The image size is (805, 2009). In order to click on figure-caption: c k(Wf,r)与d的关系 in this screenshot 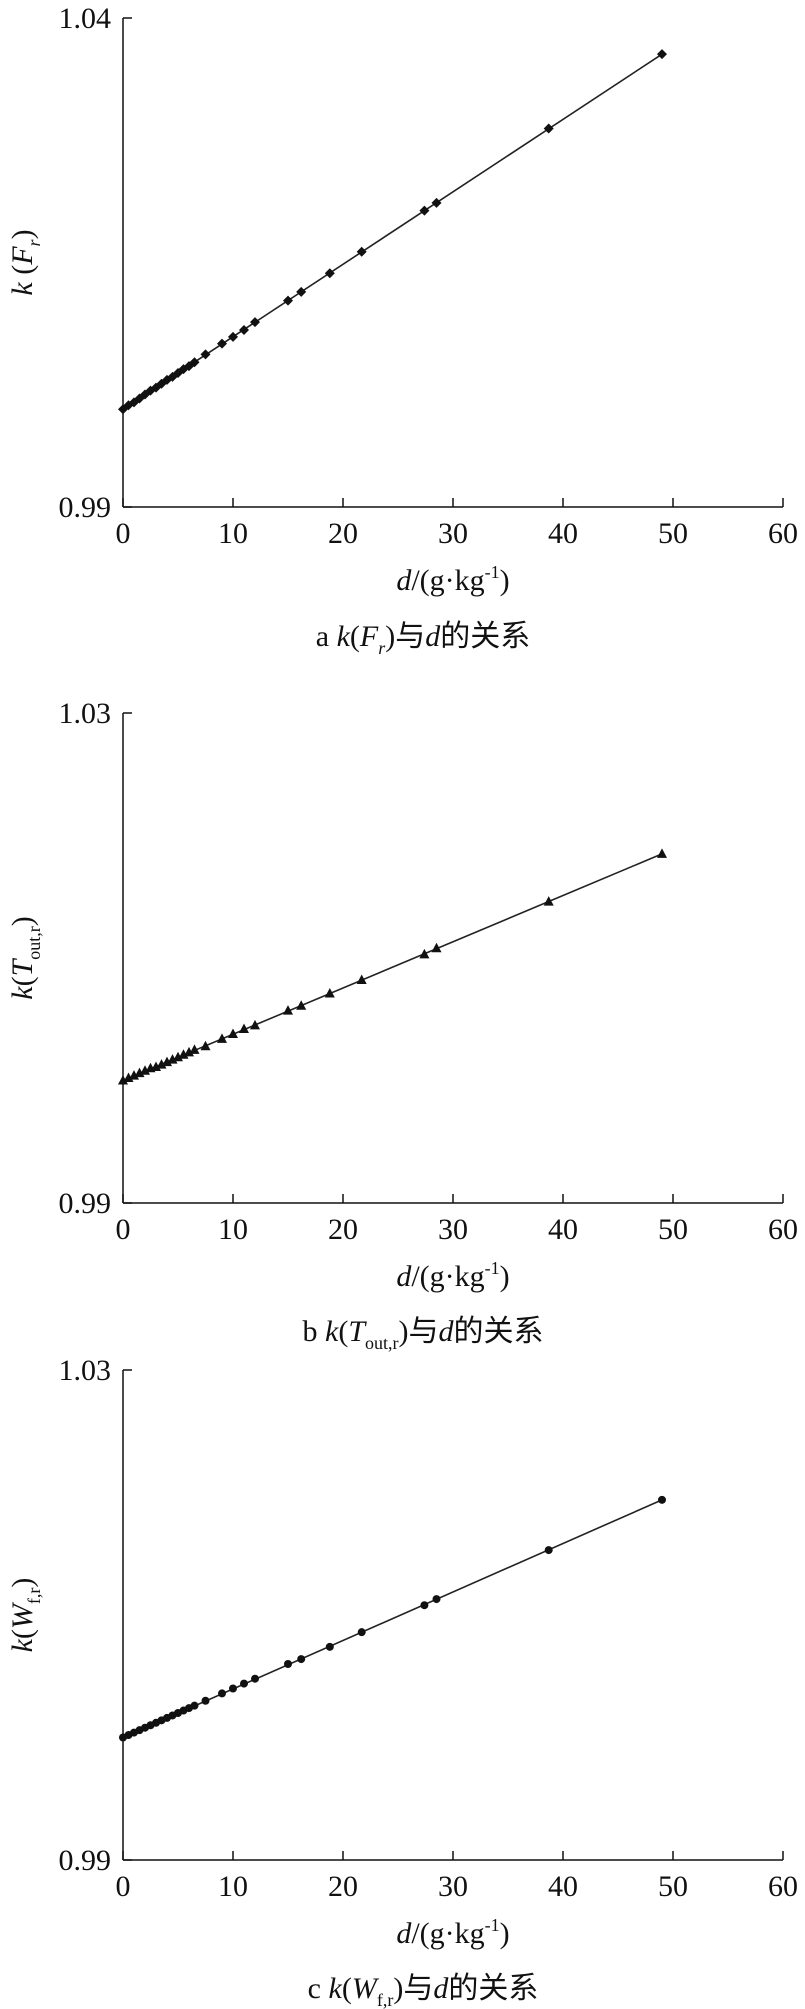, I will do `click(423, 1990)`.